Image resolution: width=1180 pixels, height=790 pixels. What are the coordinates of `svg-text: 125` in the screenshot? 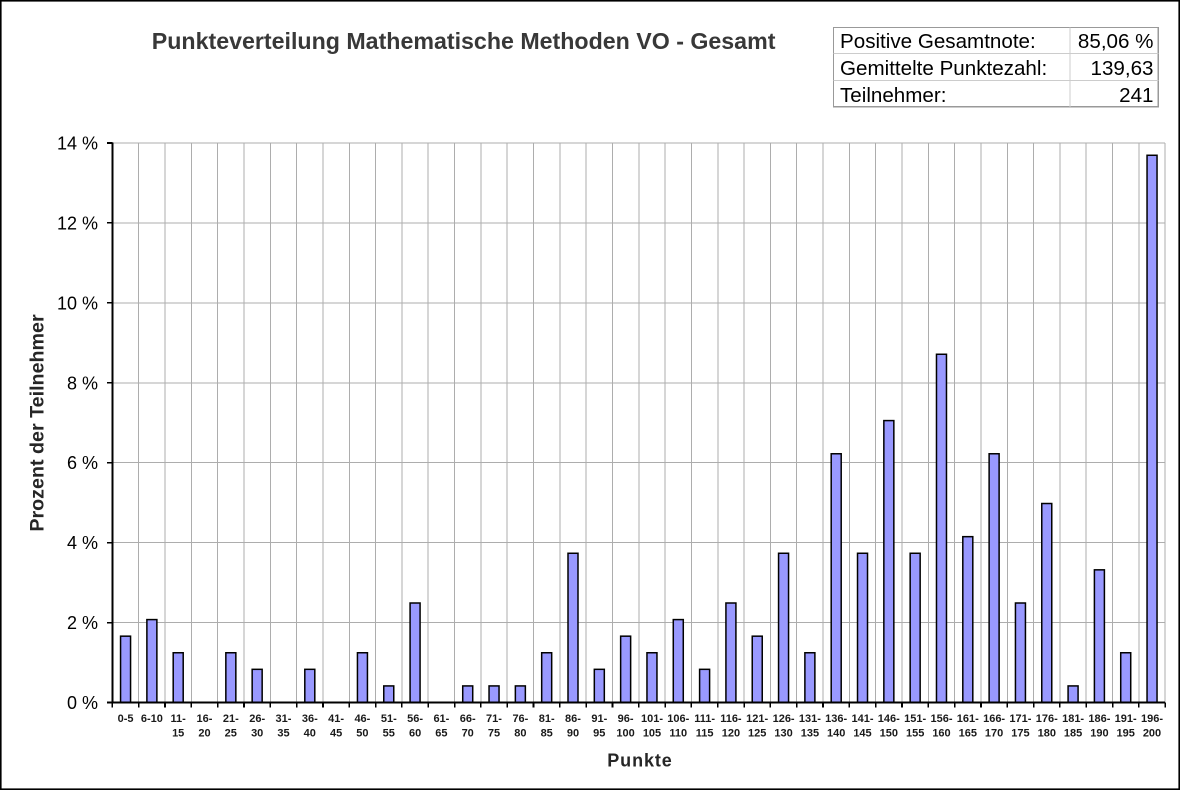 It's located at (757, 733).